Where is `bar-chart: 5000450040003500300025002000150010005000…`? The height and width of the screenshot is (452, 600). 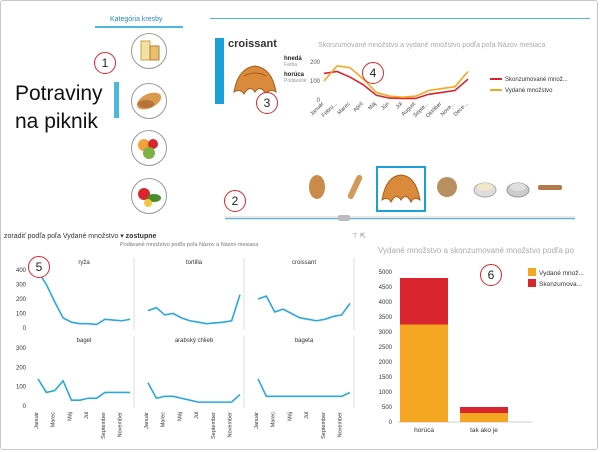 bar-chart: 5000450040003500300025002000150010005000… is located at coordinates (481, 351).